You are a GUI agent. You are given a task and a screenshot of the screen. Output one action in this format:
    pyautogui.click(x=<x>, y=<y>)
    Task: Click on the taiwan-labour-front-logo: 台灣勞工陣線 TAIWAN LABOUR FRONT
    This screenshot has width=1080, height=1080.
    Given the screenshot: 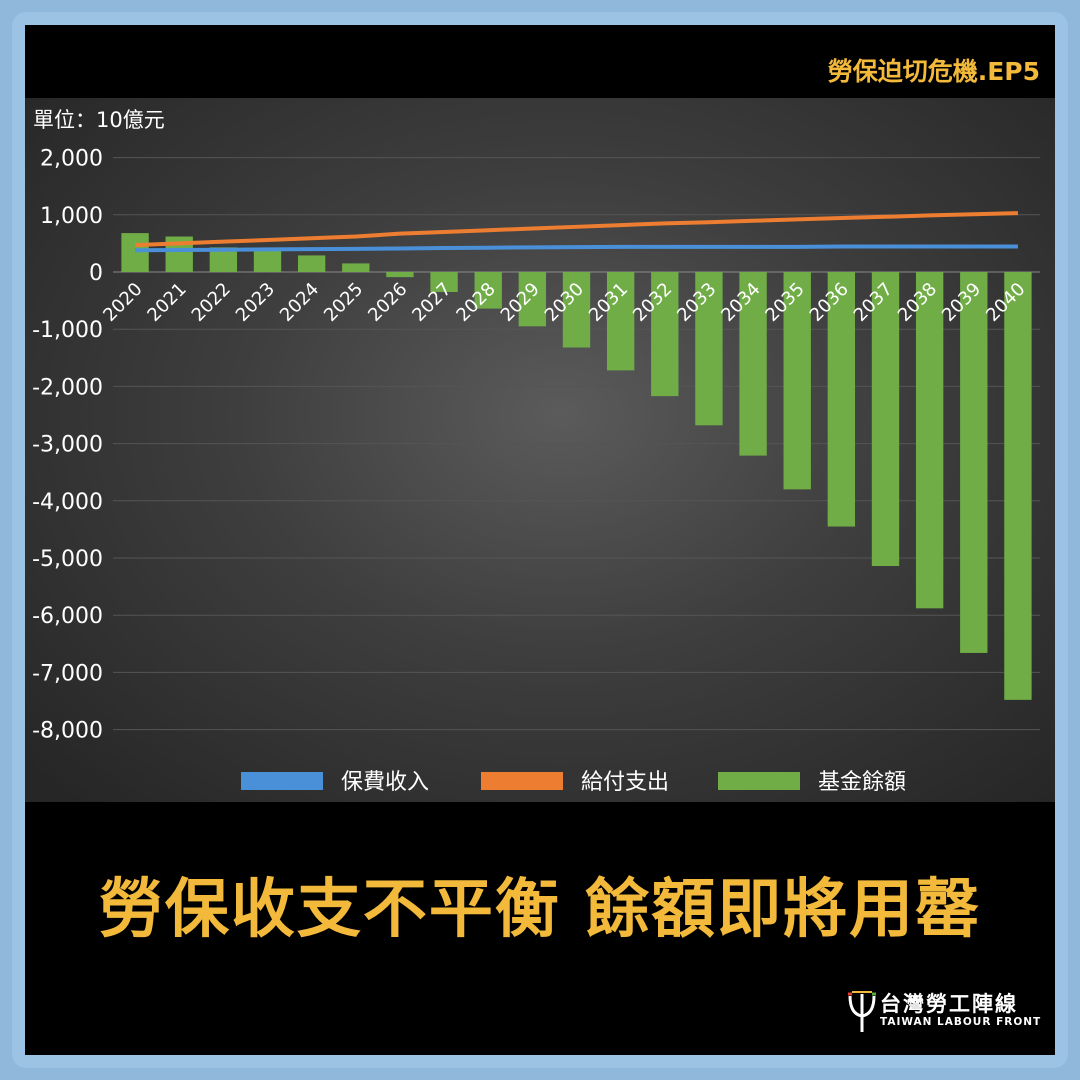 What is the action you would take?
    pyautogui.click(x=946, y=1014)
    